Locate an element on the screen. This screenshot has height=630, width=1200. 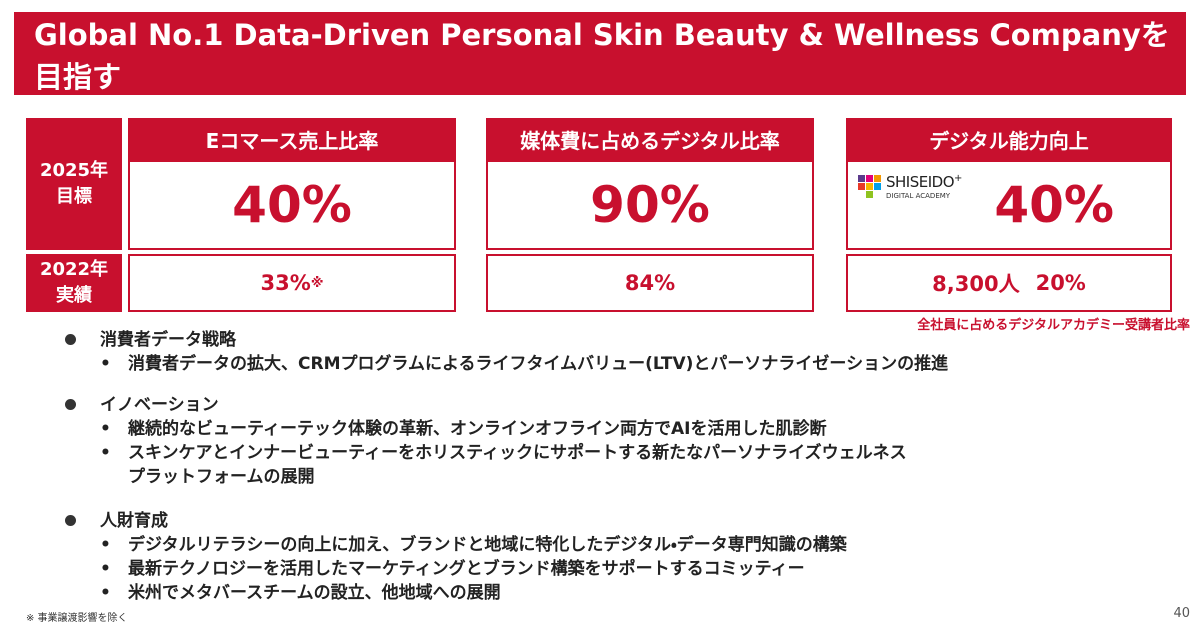
section-heading: 人財育成 is located at coordinates (134, 521).